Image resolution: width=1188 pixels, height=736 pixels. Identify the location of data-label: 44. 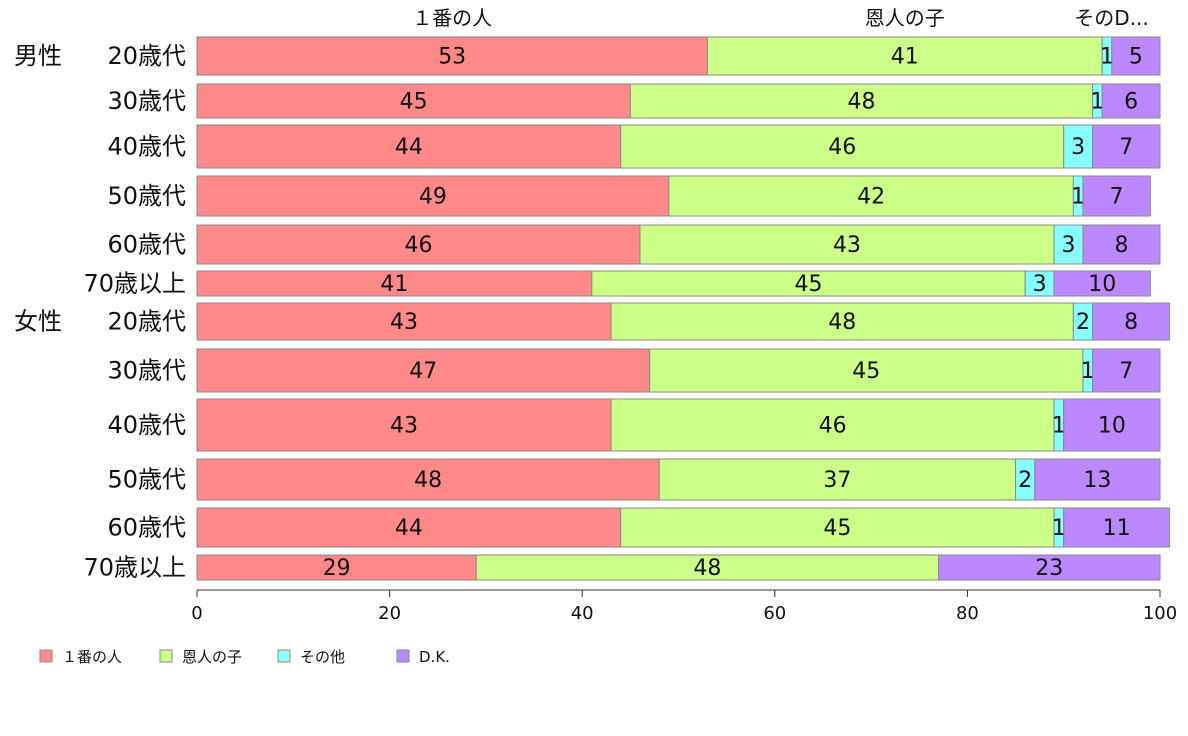
(409, 147).